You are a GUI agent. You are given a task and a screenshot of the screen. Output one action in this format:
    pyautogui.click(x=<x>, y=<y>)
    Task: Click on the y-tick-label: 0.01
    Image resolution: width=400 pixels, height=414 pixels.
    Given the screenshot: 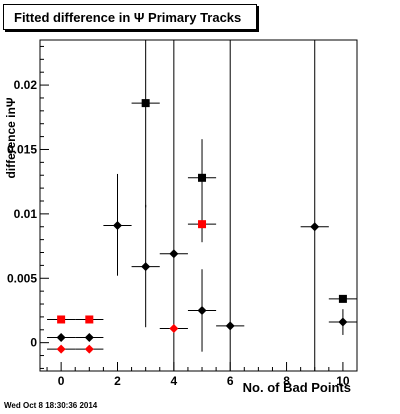 What is the action you would take?
    pyautogui.click(x=26, y=214)
    